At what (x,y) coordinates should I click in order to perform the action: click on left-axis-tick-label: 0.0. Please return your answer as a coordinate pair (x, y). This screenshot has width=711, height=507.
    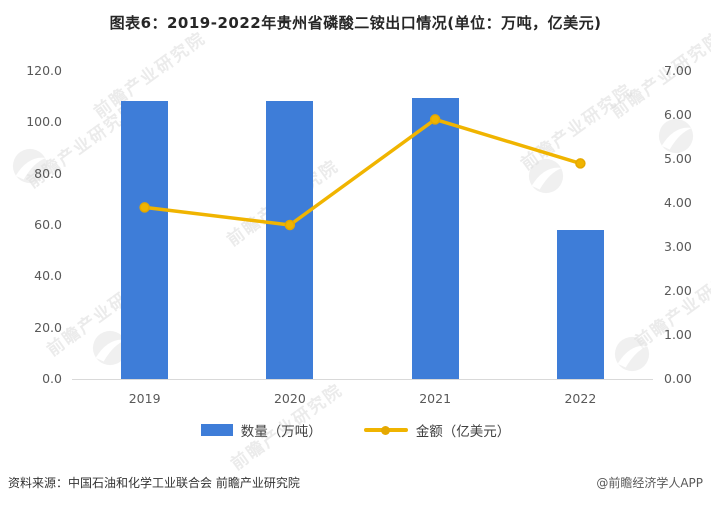
    Looking at the image, I should click on (52, 378).